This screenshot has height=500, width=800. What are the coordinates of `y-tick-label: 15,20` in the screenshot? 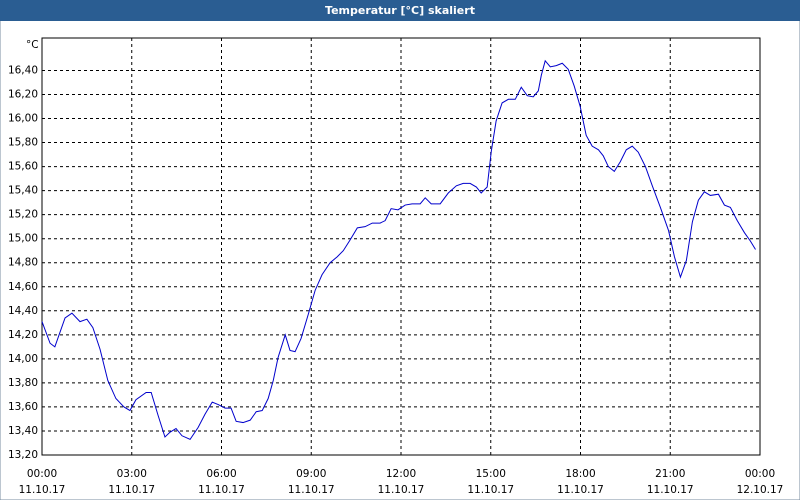 It's located at (23, 215).